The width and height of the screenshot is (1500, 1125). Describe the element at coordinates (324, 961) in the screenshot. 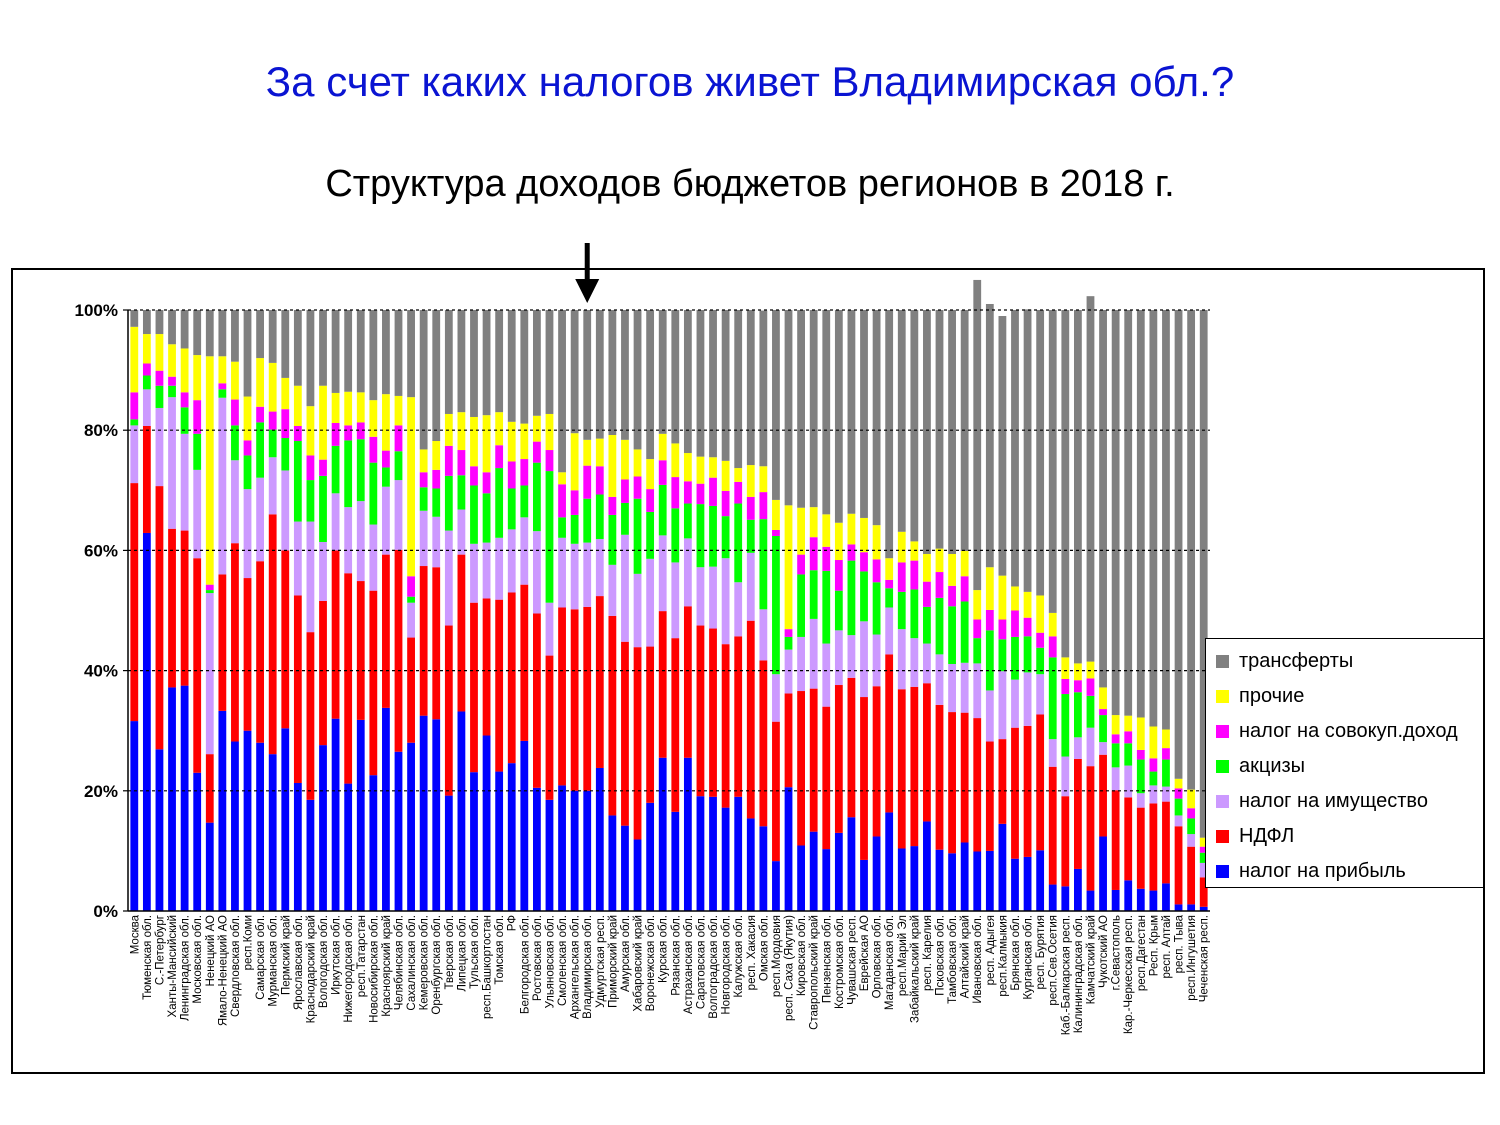

I see `x-tick-label: Вологодская обл.` at that location.